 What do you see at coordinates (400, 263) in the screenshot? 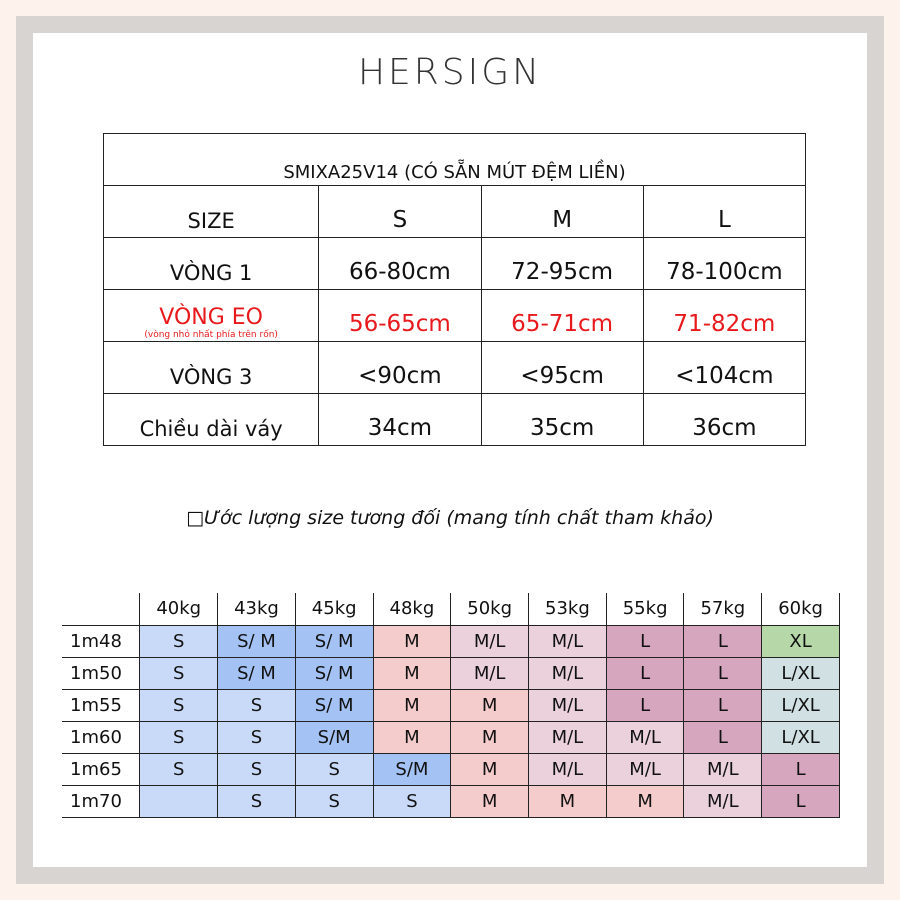
I see `measurement-value: 66-80cm` at bounding box center [400, 263].